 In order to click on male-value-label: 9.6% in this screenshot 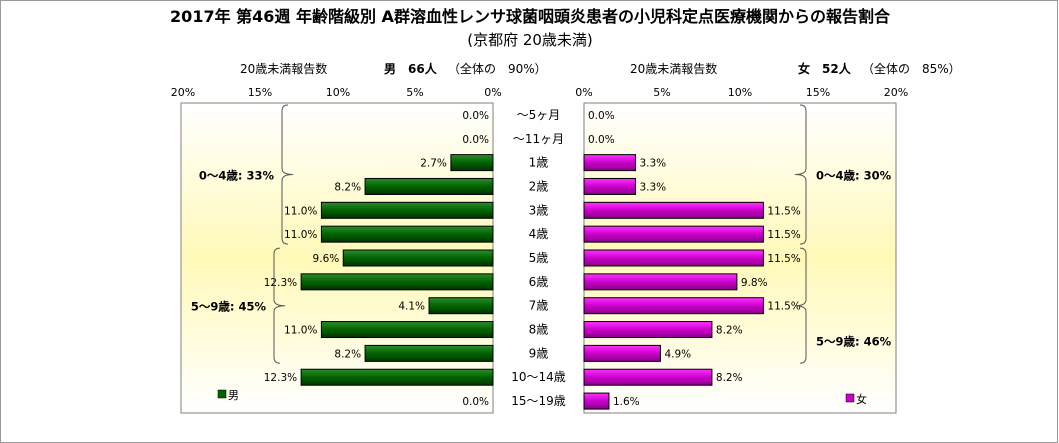, I will do `click(326, 259)`.